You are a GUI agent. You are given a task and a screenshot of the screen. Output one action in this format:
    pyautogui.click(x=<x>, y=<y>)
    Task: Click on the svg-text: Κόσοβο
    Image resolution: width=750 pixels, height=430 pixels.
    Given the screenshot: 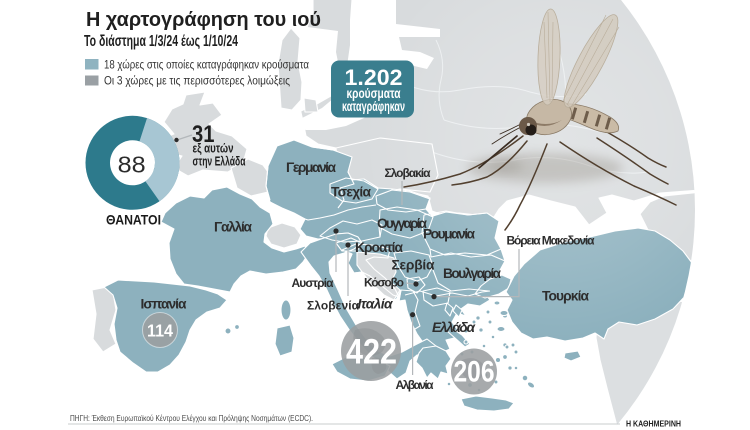 What is the action you would take?
    pyautogui.click(x=384, y=283)
    